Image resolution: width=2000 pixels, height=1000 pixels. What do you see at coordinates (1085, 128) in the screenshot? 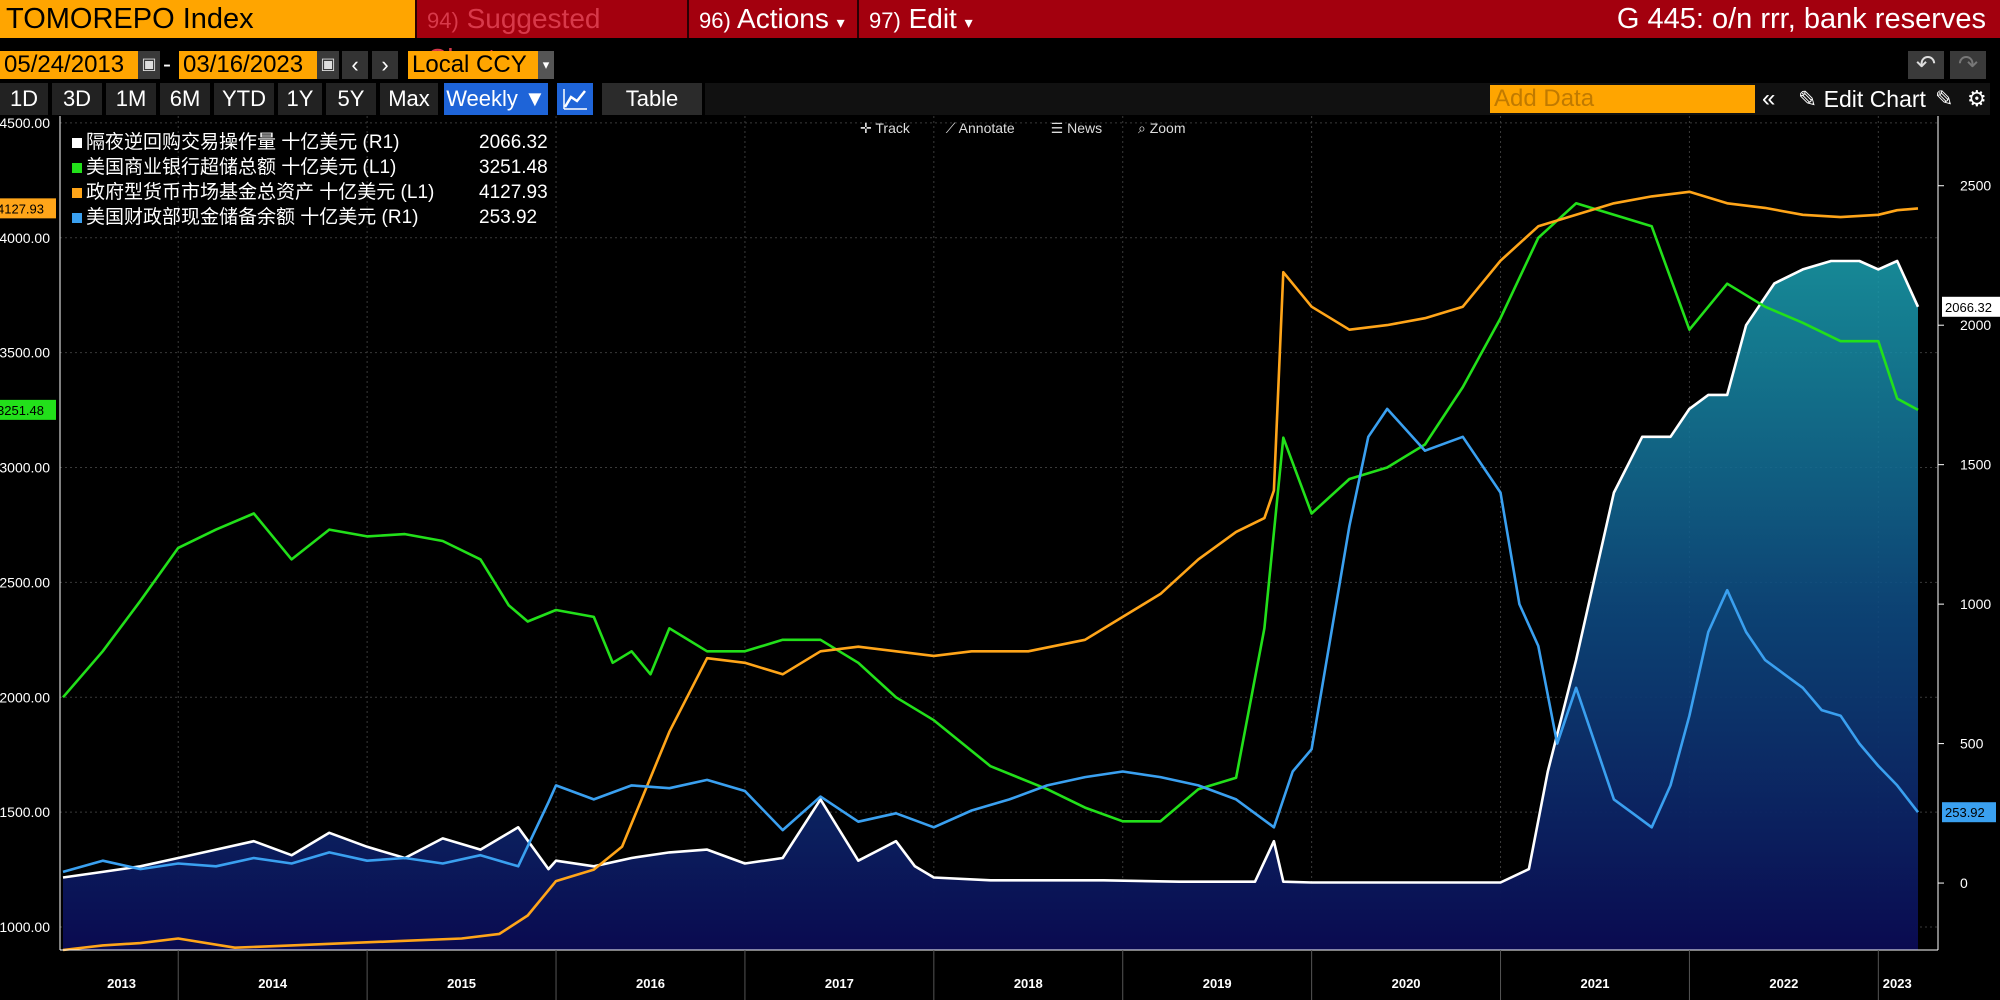
I see `news-label: News` at bounding box center [1085, 128].